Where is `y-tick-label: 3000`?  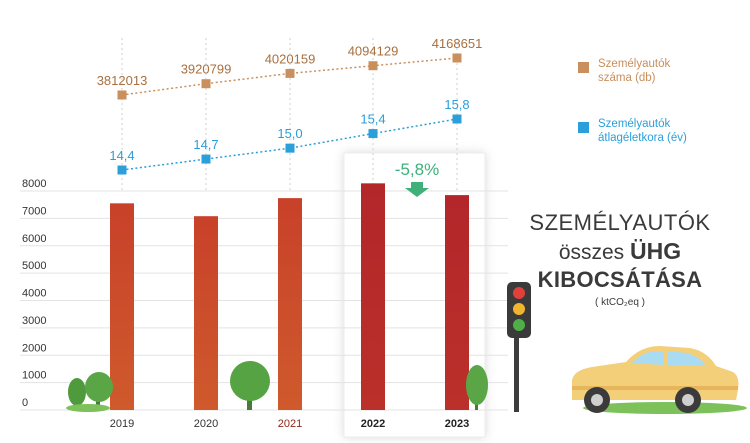 y-tick-label: 3000 is located at coordinates (34, 321).